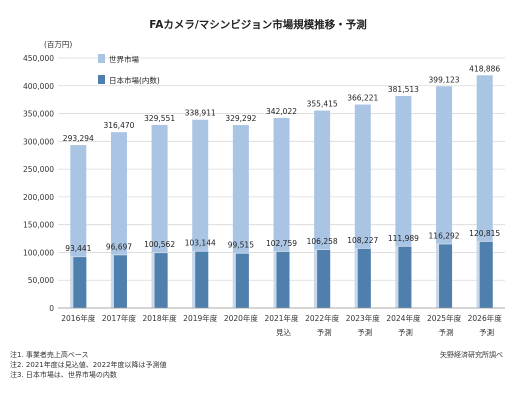 Image resolution: width=517 pixels, height=400 pixels. I want to click on x-tick-label: 2024年度, so click(403, 318).